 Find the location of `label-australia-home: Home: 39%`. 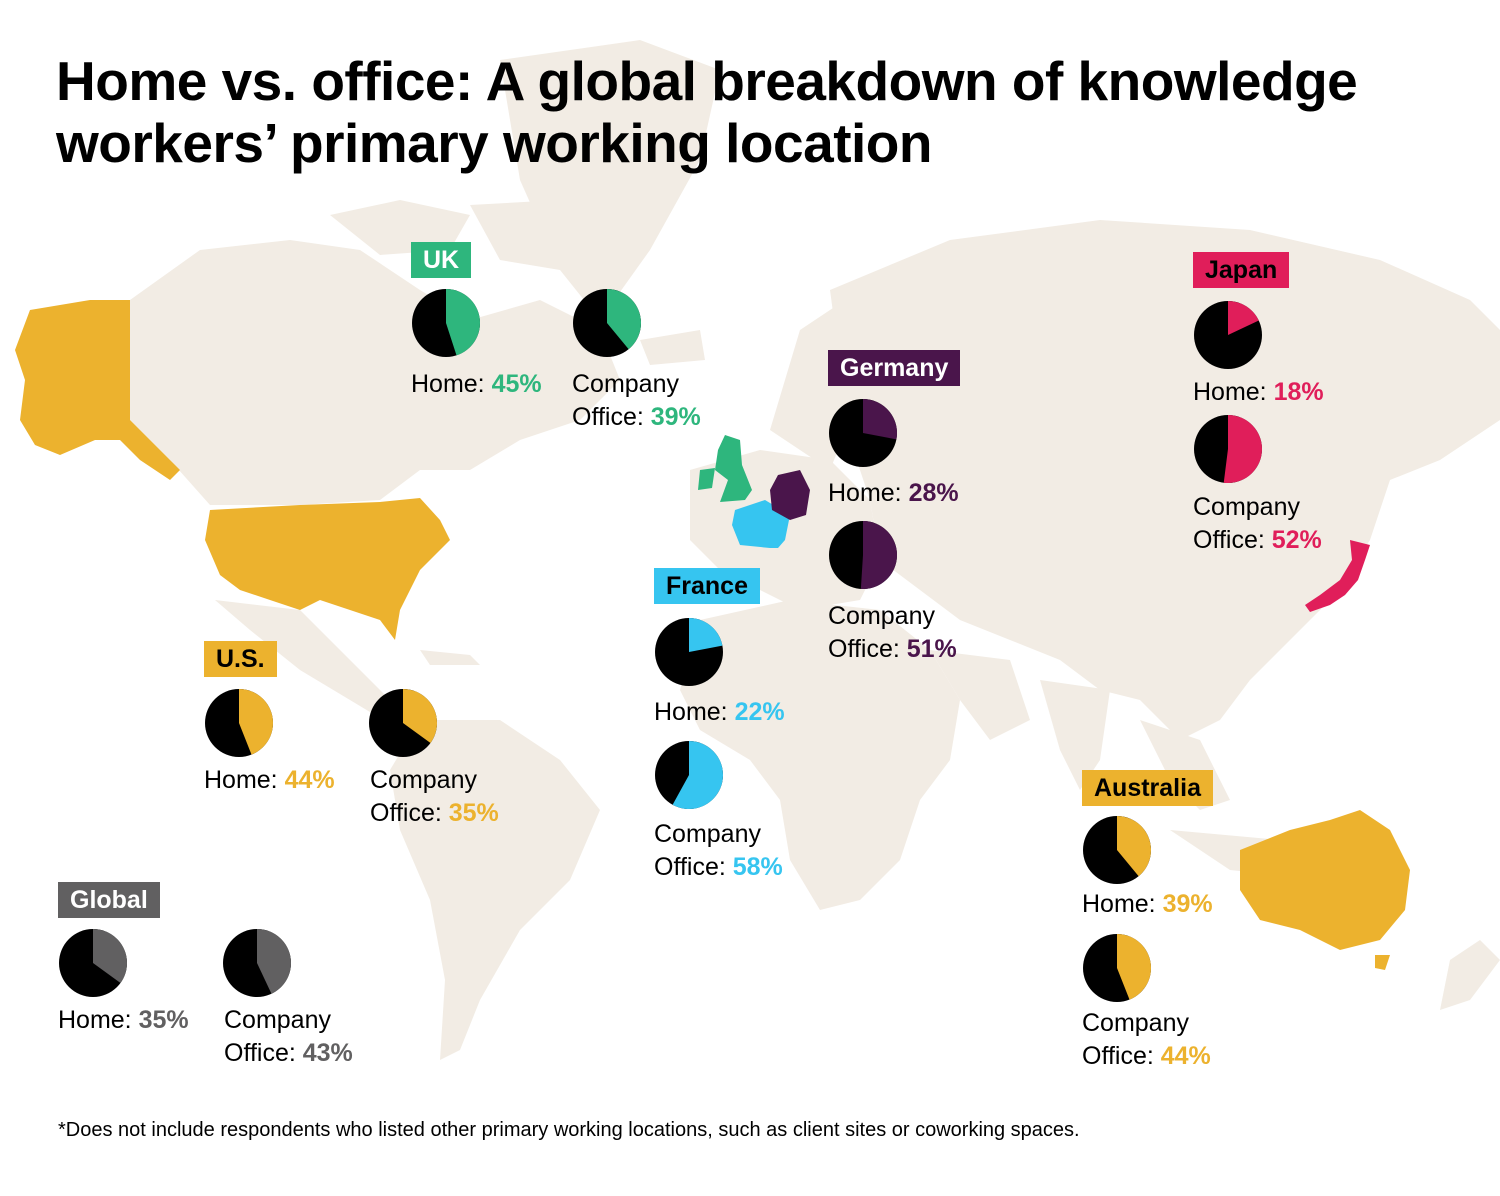

label-australia-home: Home: 39% is located at coordinates (1147, 904).